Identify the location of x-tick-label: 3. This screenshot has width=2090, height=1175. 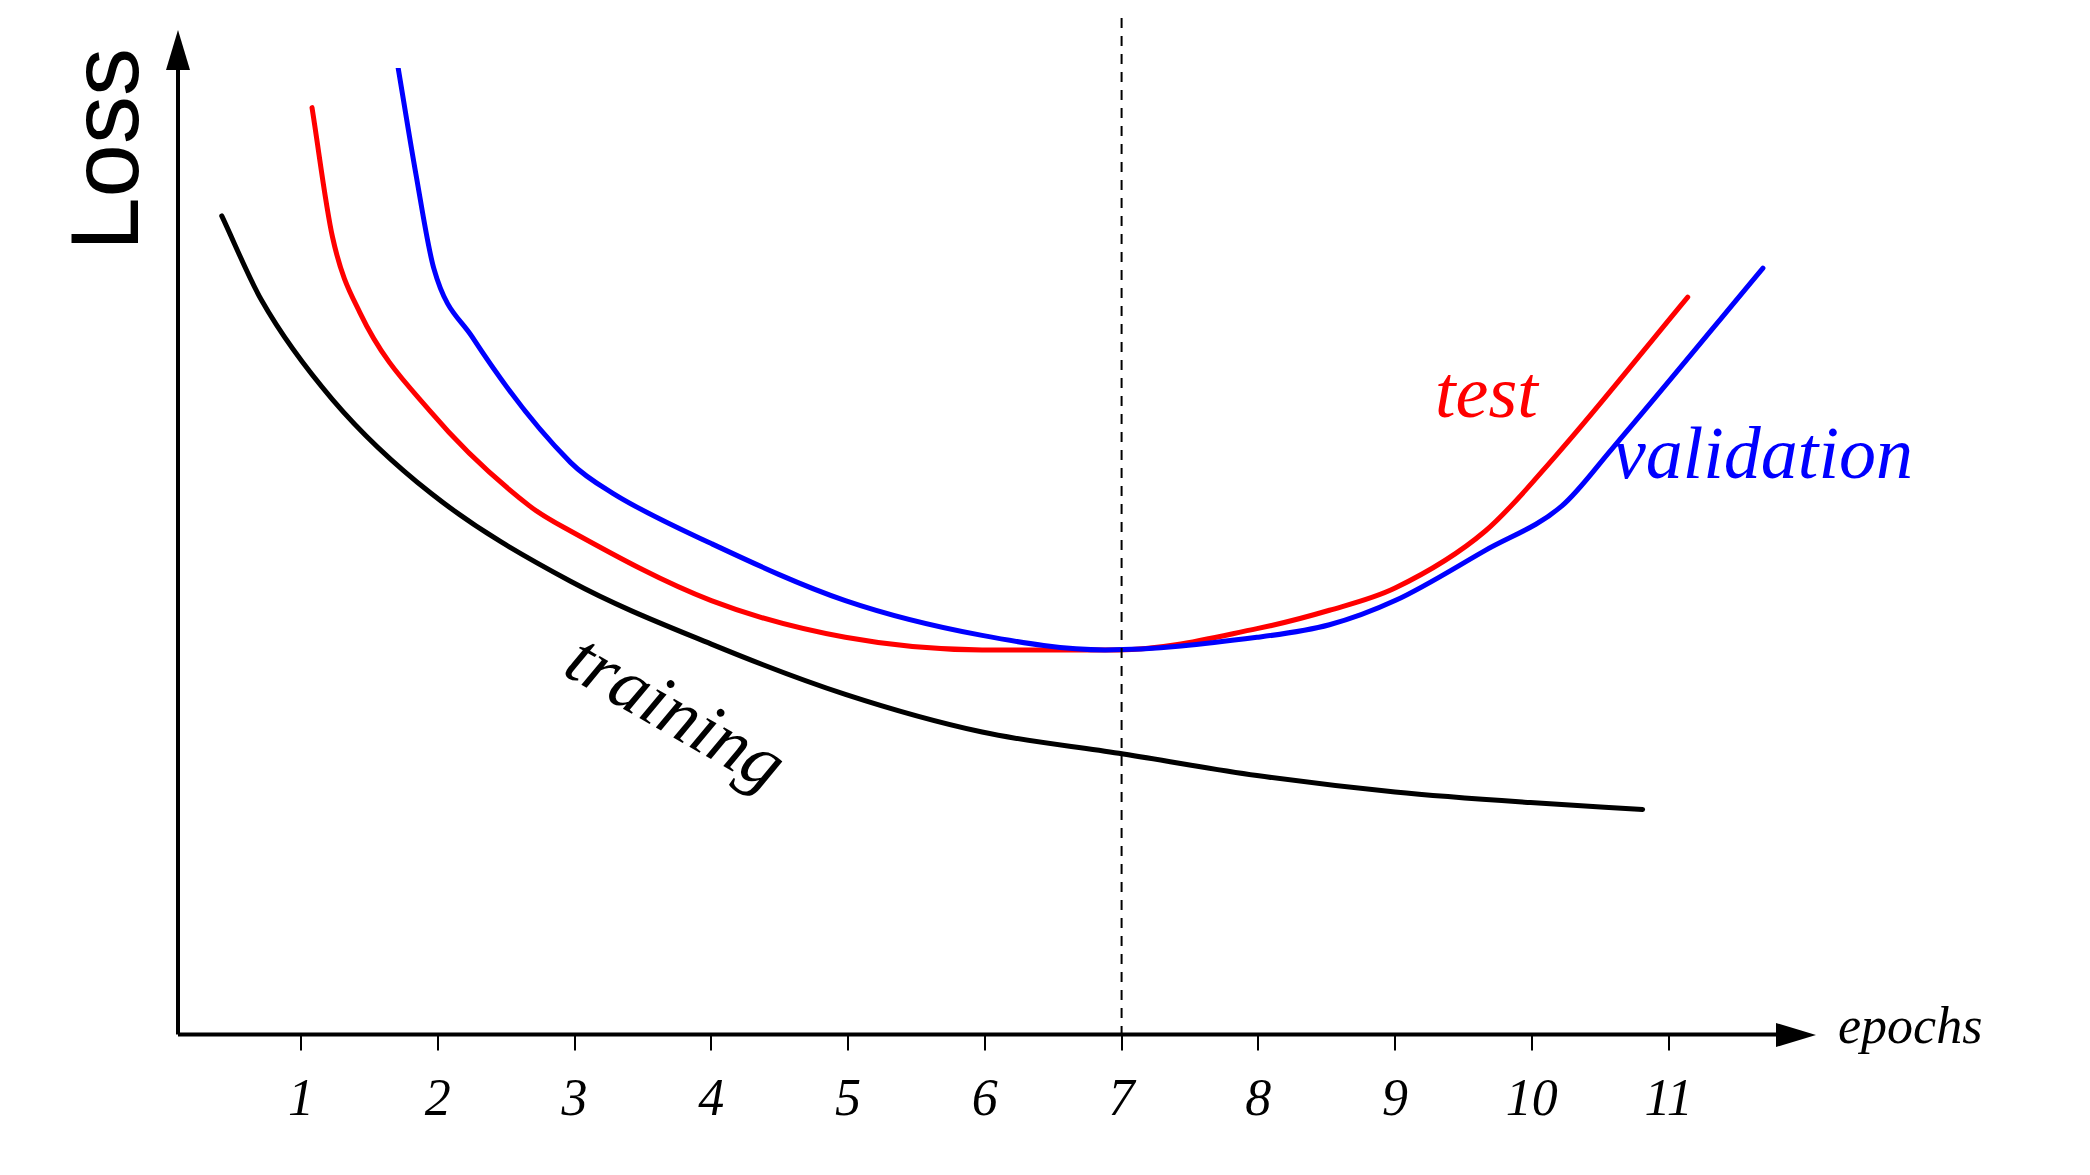
(574, 1098).